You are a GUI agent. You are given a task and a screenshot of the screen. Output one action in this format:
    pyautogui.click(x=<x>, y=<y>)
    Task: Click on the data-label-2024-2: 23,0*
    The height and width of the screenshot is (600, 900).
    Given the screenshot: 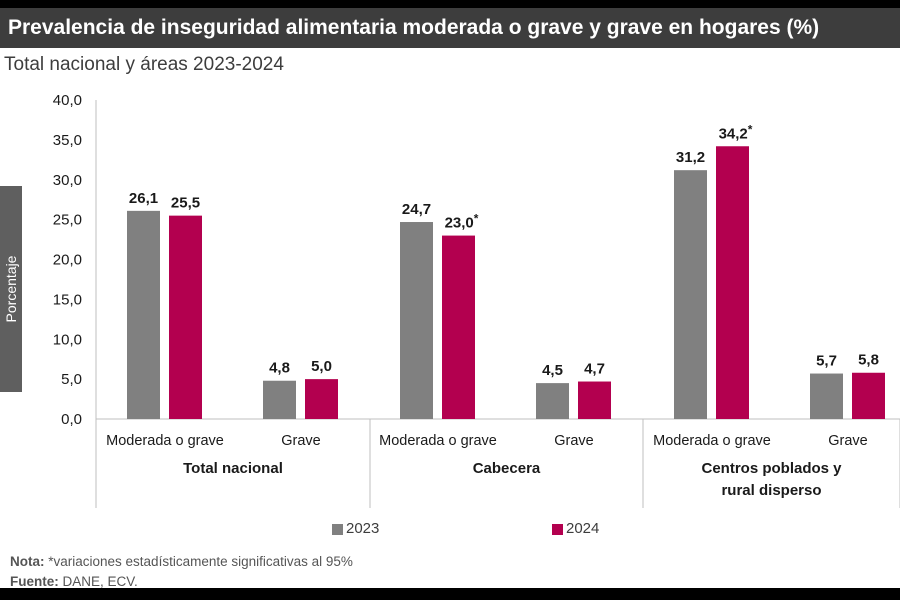 What is the action you would take?
    pyautogui.click(x=462, y=222)
    